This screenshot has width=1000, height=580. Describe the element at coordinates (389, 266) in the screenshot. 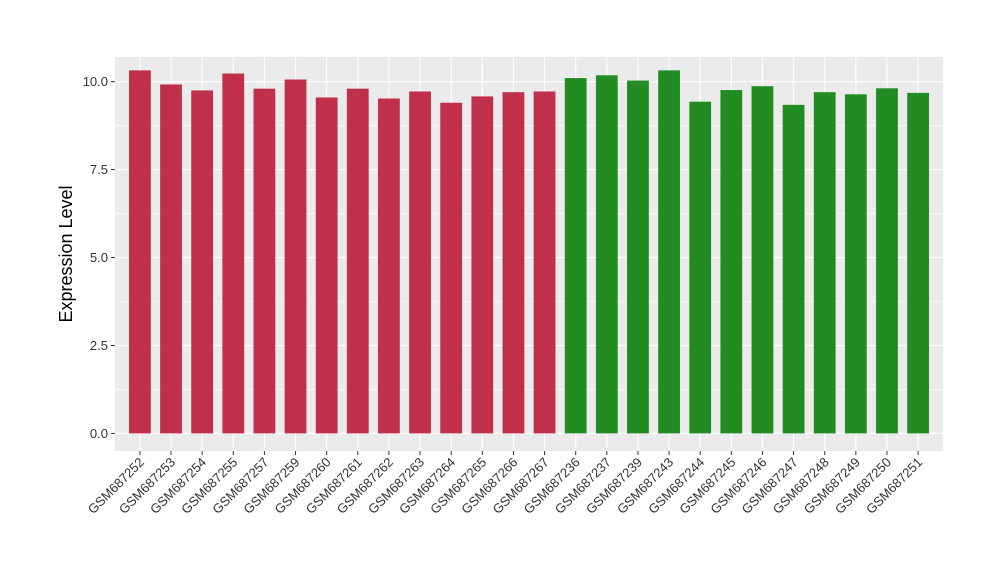

I see `bar-GSM687262` at that location.